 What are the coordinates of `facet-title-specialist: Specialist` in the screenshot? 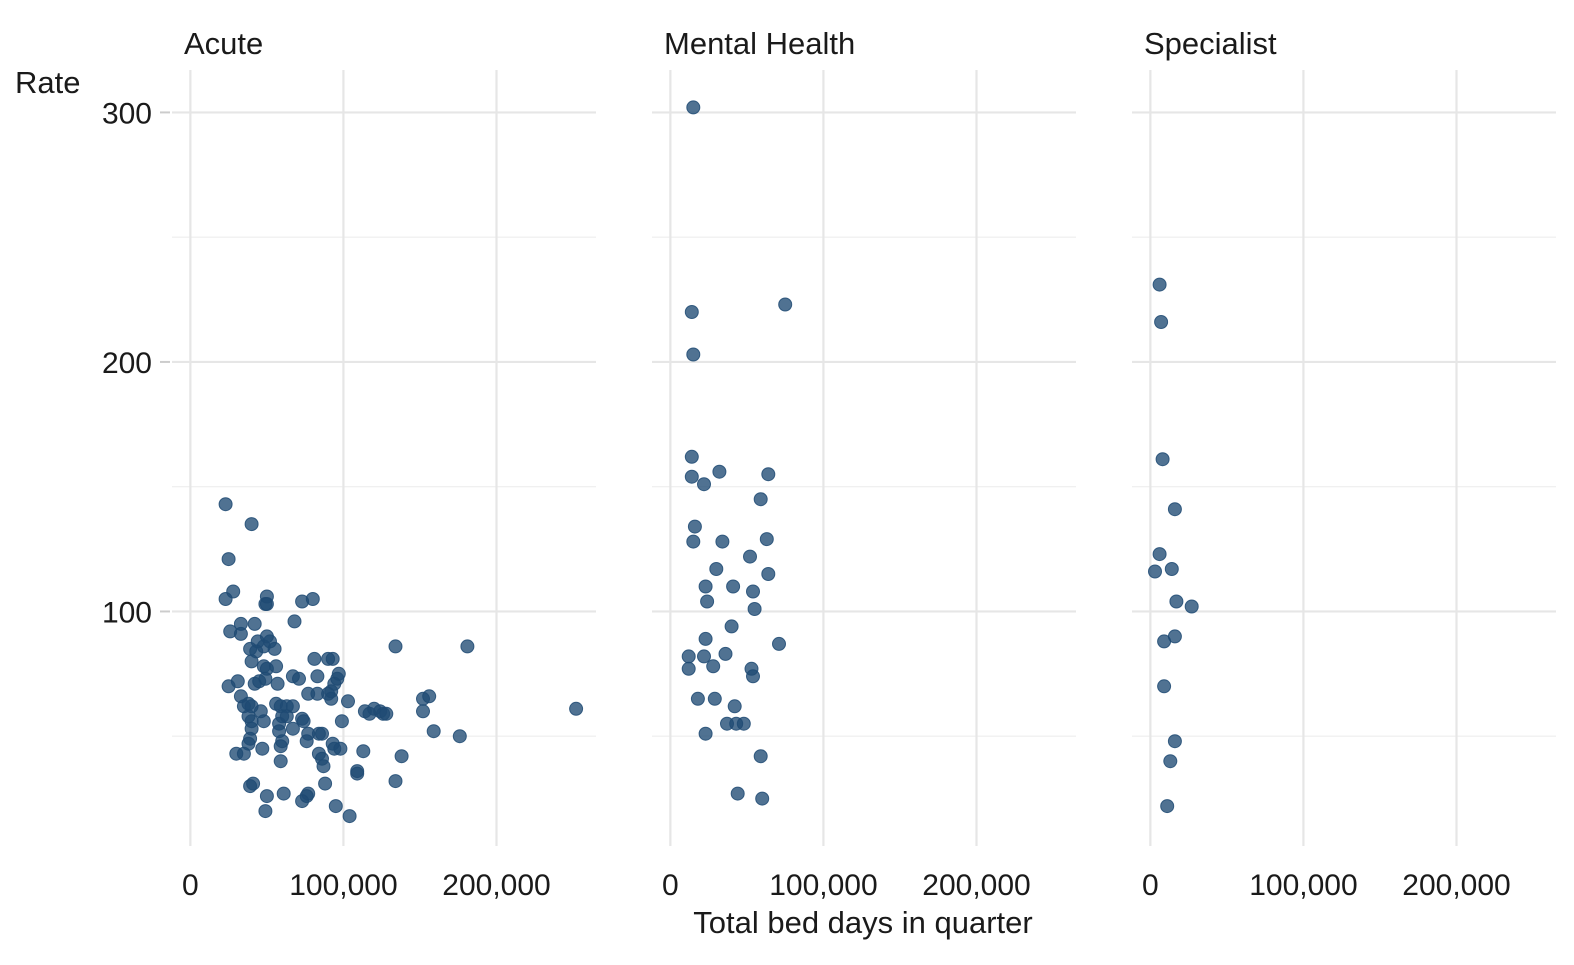 It's located at (1210, 43).